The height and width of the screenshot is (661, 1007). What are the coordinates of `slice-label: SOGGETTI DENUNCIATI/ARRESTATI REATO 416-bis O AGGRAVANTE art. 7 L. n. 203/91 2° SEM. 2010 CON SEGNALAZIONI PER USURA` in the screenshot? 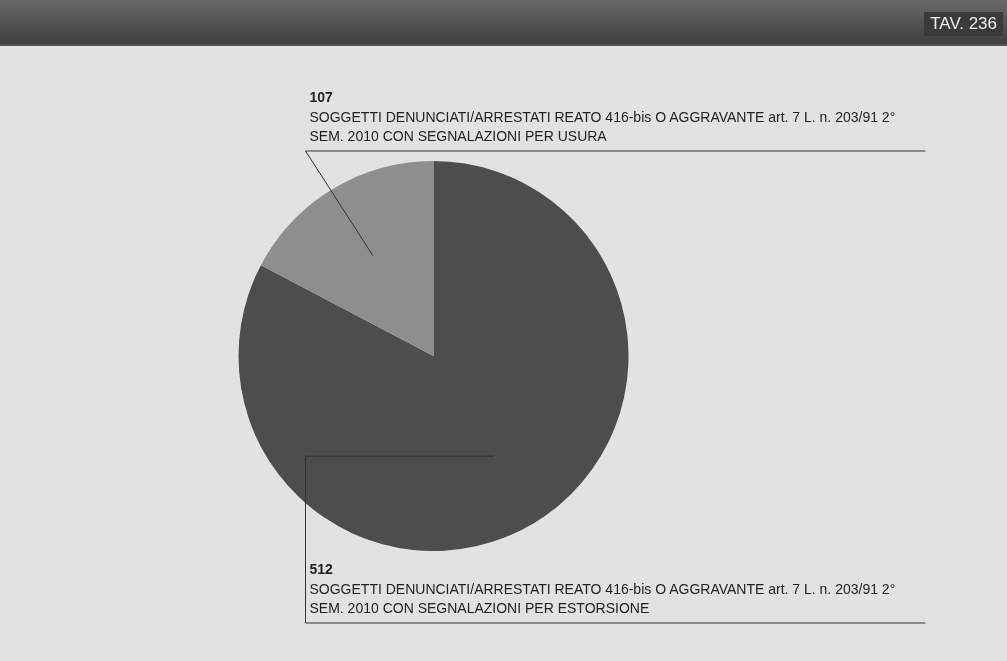 It's located at (602, 126).